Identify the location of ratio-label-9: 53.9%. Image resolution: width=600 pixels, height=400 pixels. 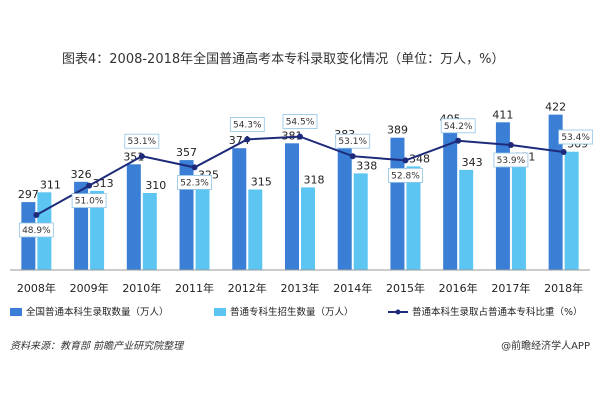
(511, 161).